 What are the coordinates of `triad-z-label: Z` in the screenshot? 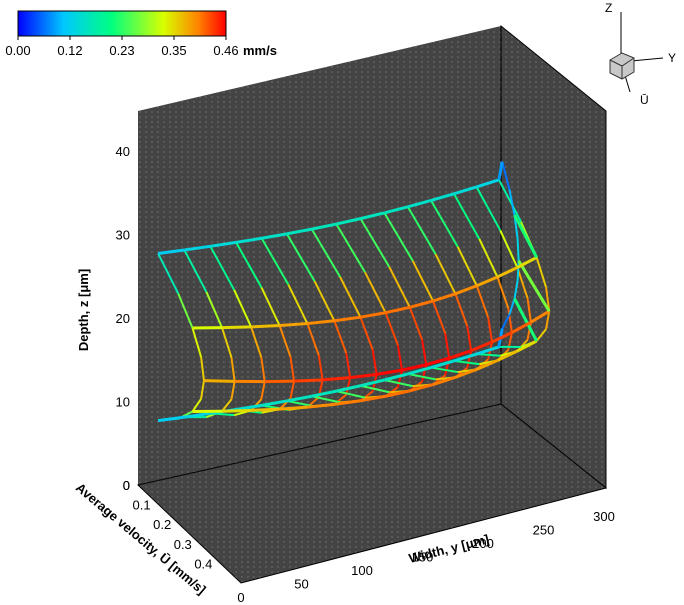 It's located at (608, 8).